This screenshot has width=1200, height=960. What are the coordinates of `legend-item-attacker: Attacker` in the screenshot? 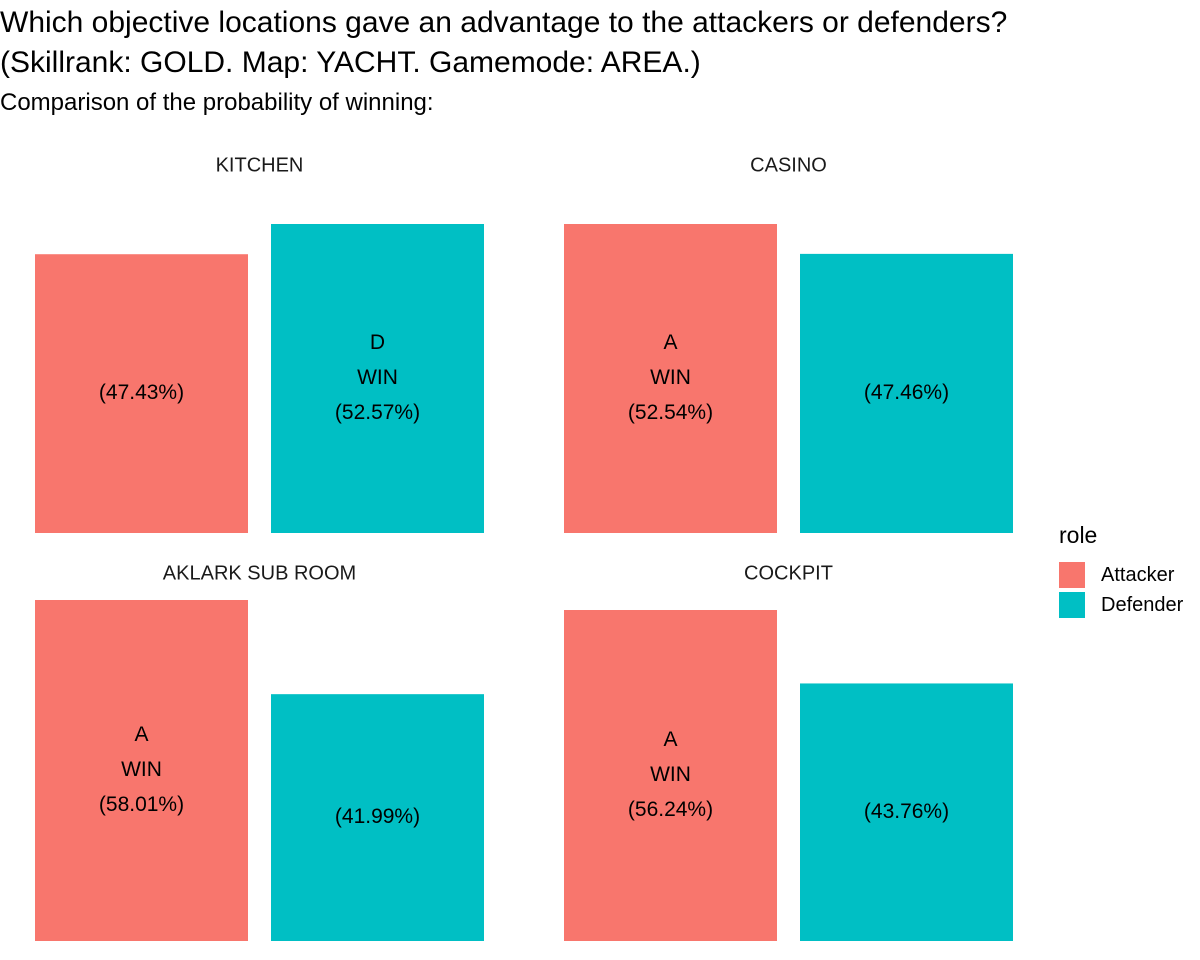 It's located at (1121, 575).